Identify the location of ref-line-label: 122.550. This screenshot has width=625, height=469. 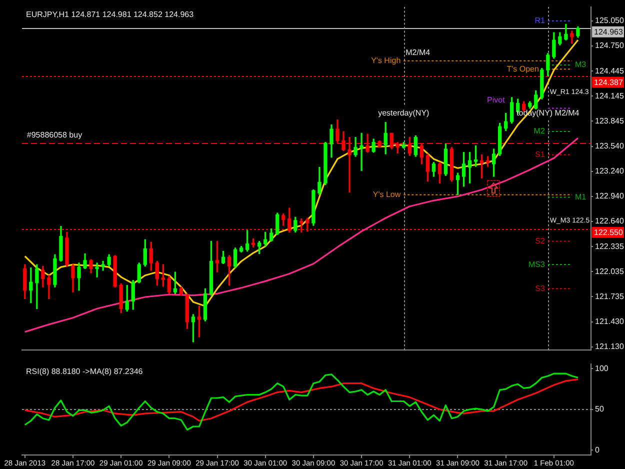
(609, 233).